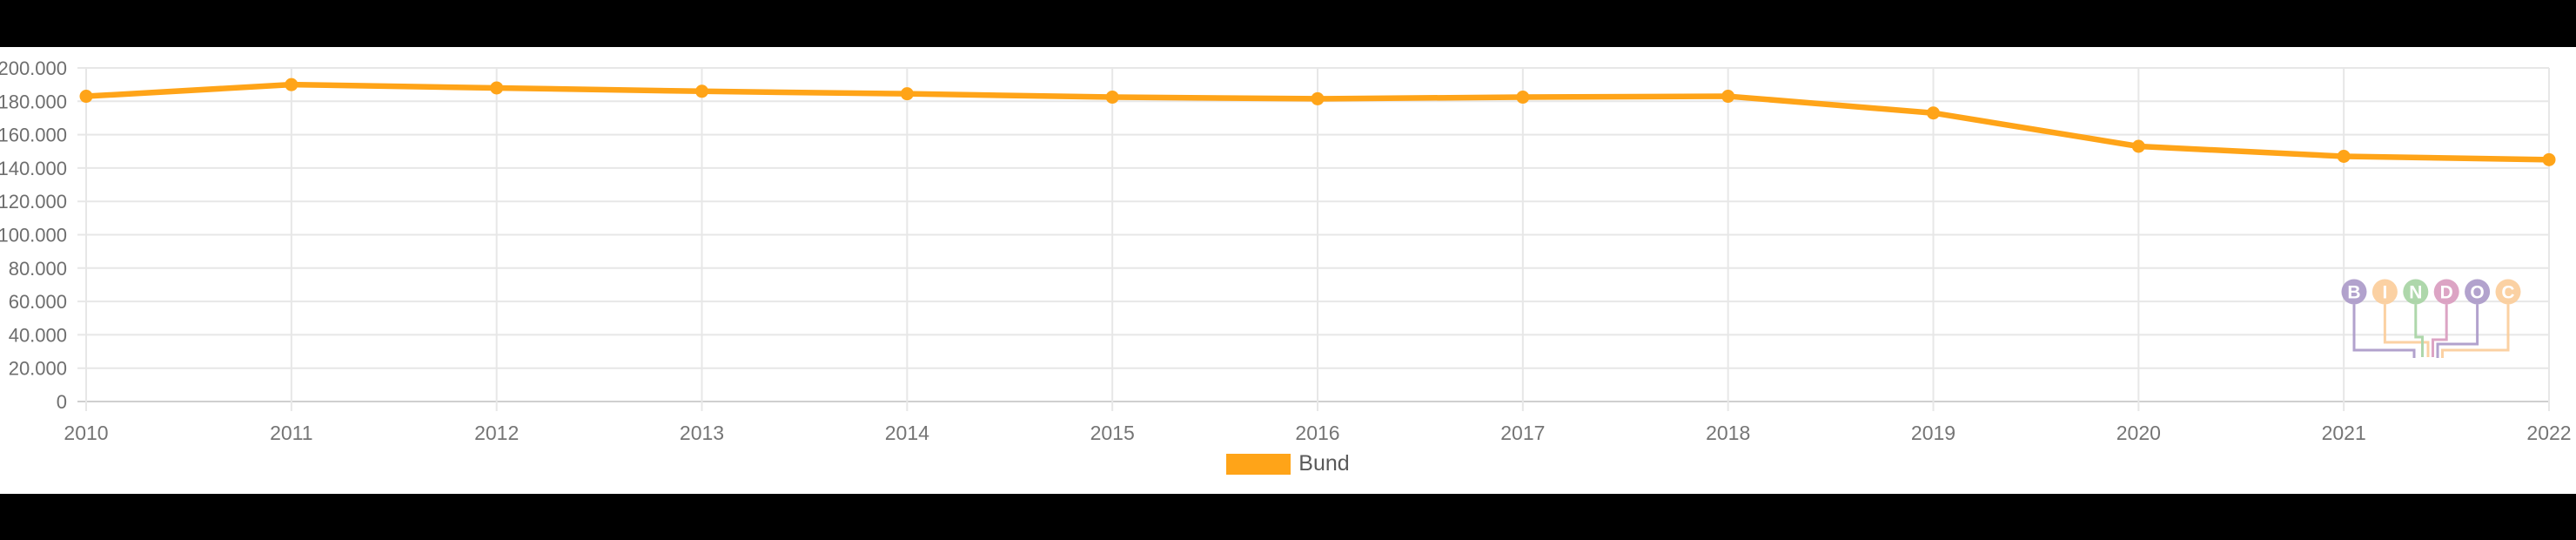 The image size is (2576, 540). I want to click on watermark-letter: C, so click(2507, 293).